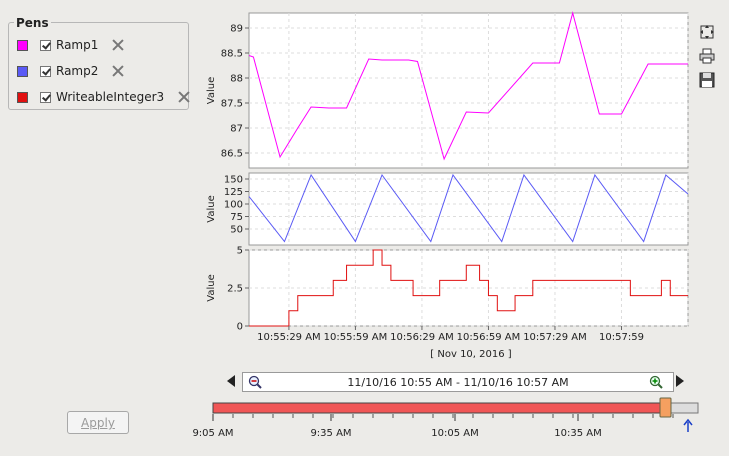 This screenshot has height=456, width=729. What do you see at coordinates (255, 382) in the screenshot?
I see `zoom-out-icon` at bounding box center [255, 382].